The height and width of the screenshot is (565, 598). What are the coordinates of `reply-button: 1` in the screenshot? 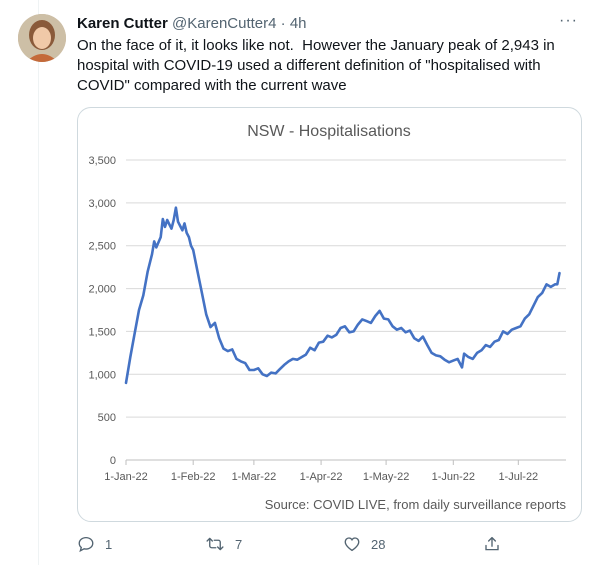 It's located at (94, 544).